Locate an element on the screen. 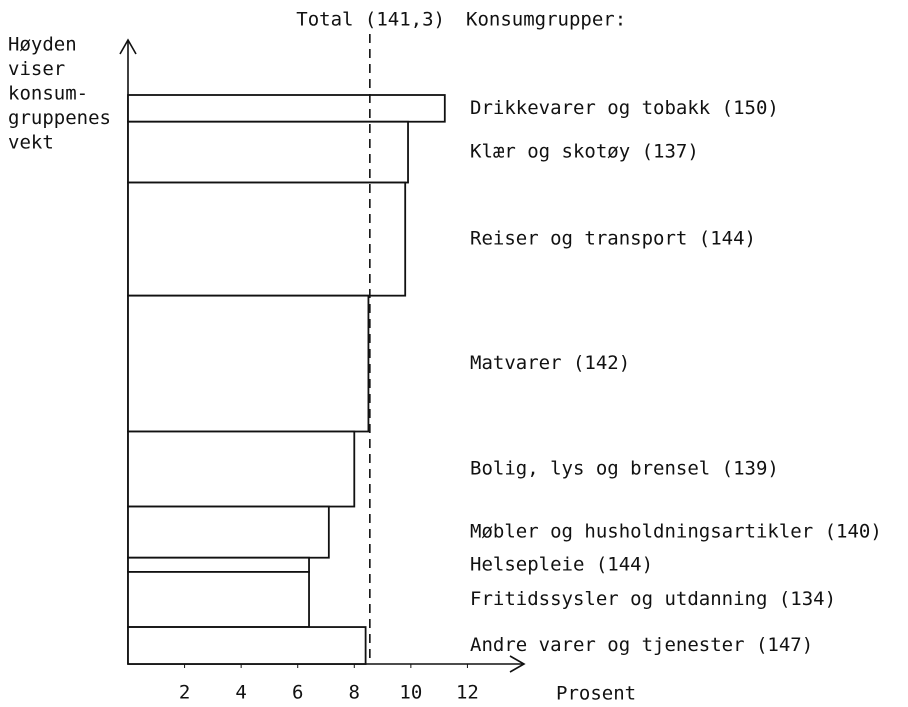 This screenshot has height=707, width=908. x-tick-label: 12 is located at coordinates (467, 693).